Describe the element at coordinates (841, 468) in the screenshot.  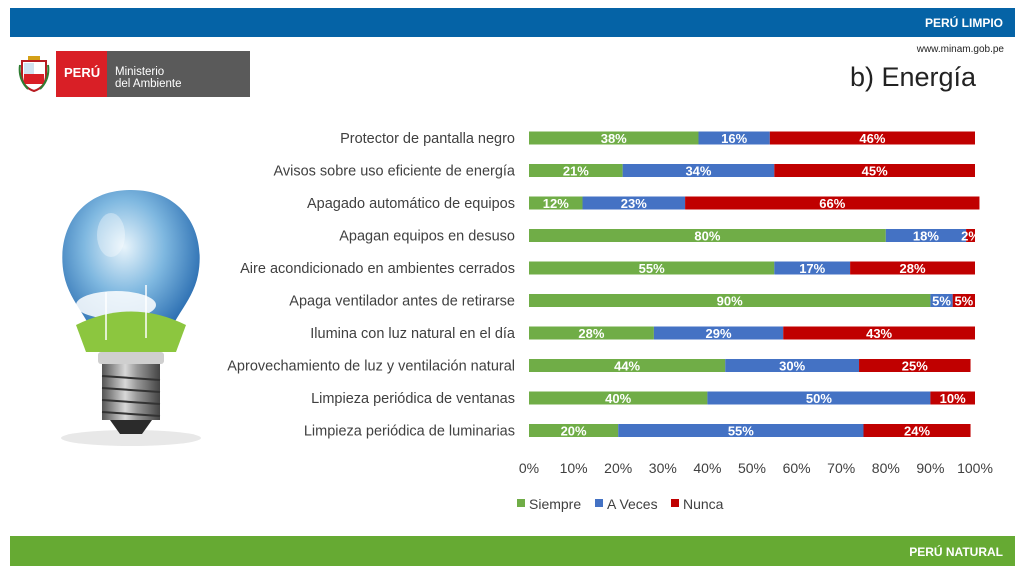
I see `x-tick-label: 70%` at that location.